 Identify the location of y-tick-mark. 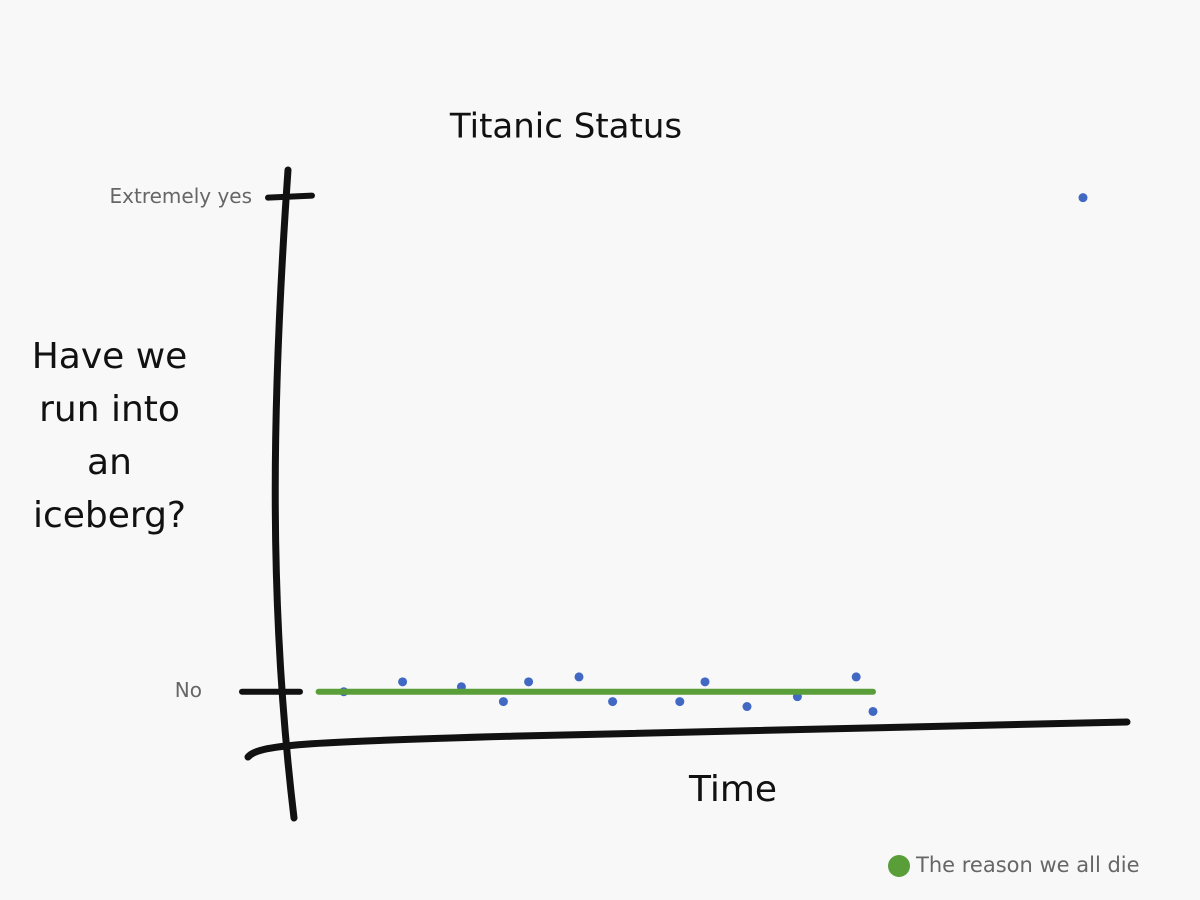
(290, 196).